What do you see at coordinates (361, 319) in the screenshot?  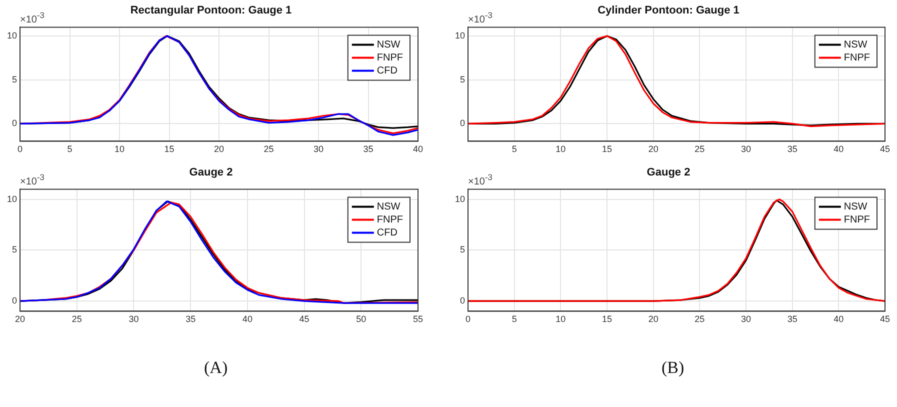 I see `x-tick-label: 50` at bounding box center [361, 319].